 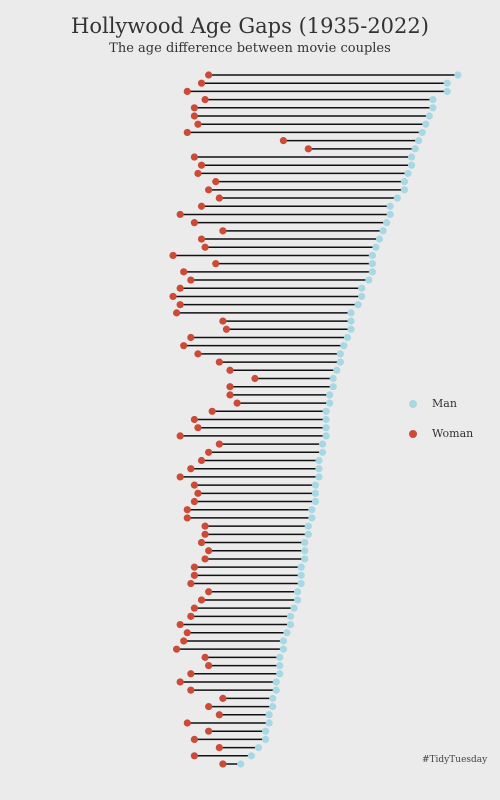 I want to click on legend-label-man: Man, so click(x=444, y=403).